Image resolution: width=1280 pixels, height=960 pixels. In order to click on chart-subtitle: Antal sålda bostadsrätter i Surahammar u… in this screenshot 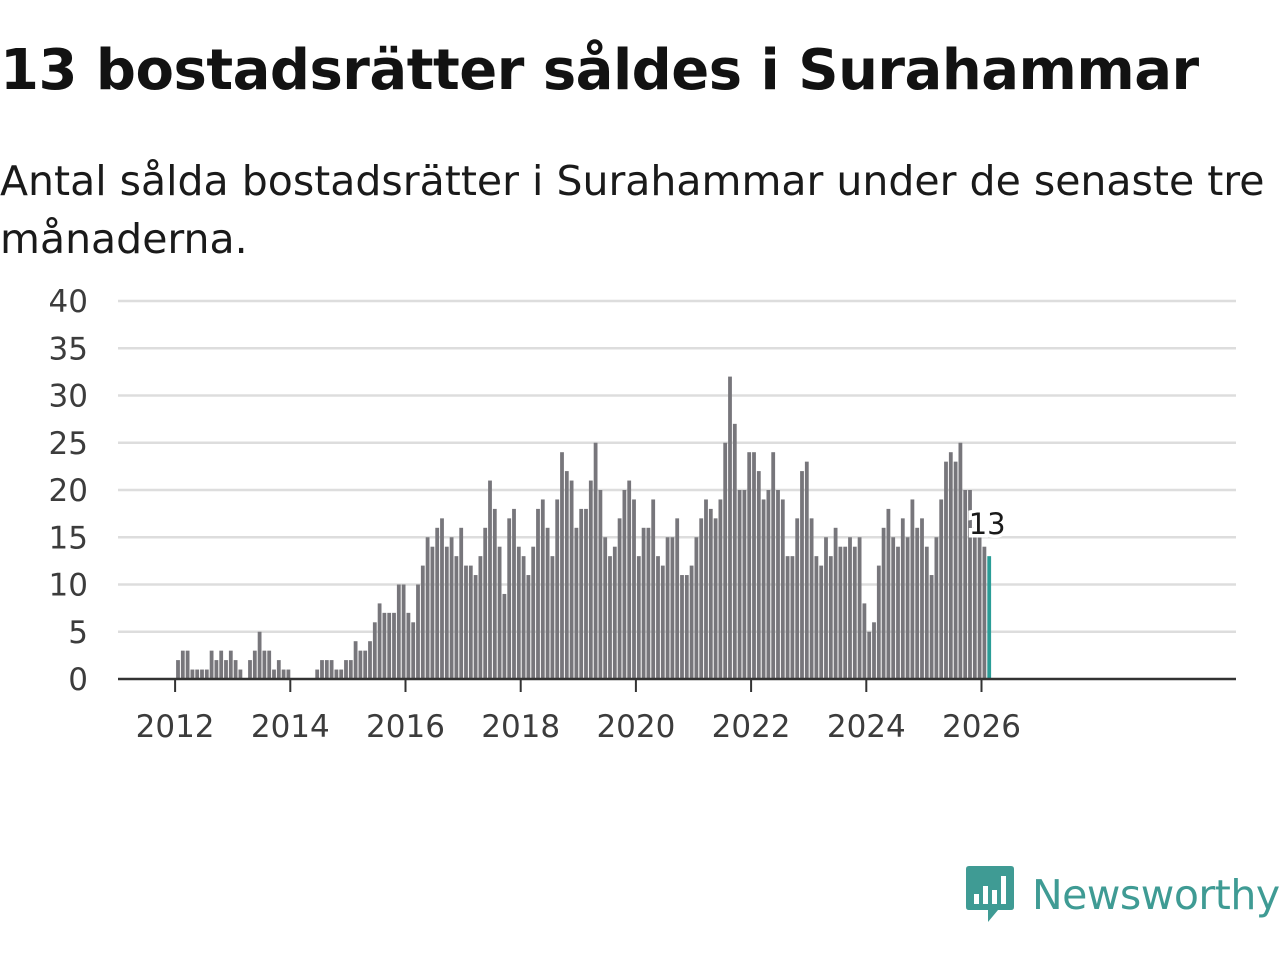, I will do `click(632, 210)`.